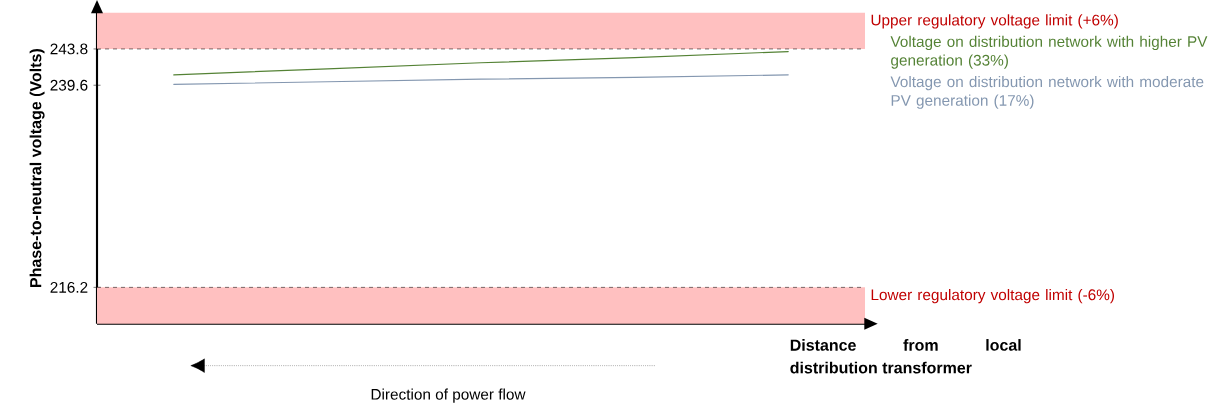 This screenshot has height=409, width=1215. What do you see at coordinates (993, 296) in the screenshot?
I see `band-label: Lower regulatory voltage limit (-6%)` at bounding box center [993, 296].